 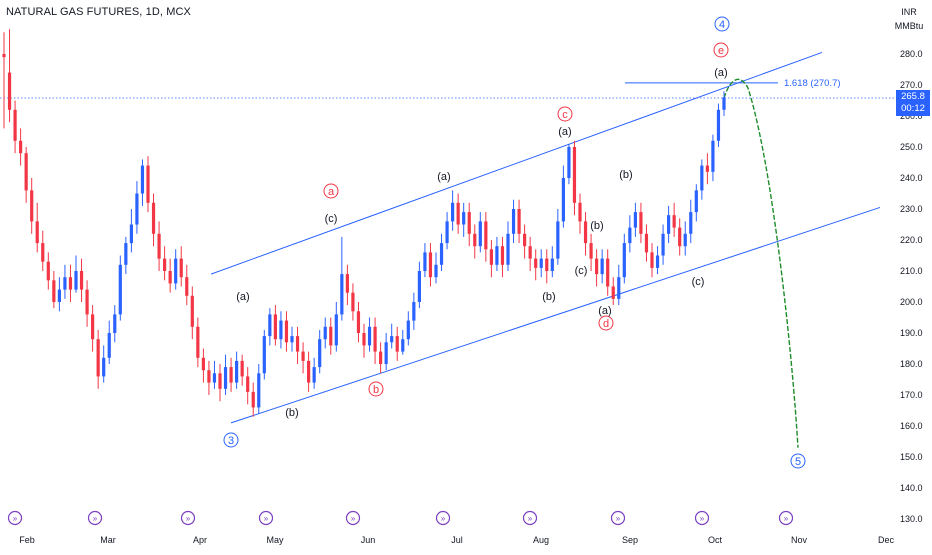 What do you see at coordinates (909, 19) in the screenshot?
I see `currency-unit-selector: INR MMBtu` at bounding box center [909, 19].